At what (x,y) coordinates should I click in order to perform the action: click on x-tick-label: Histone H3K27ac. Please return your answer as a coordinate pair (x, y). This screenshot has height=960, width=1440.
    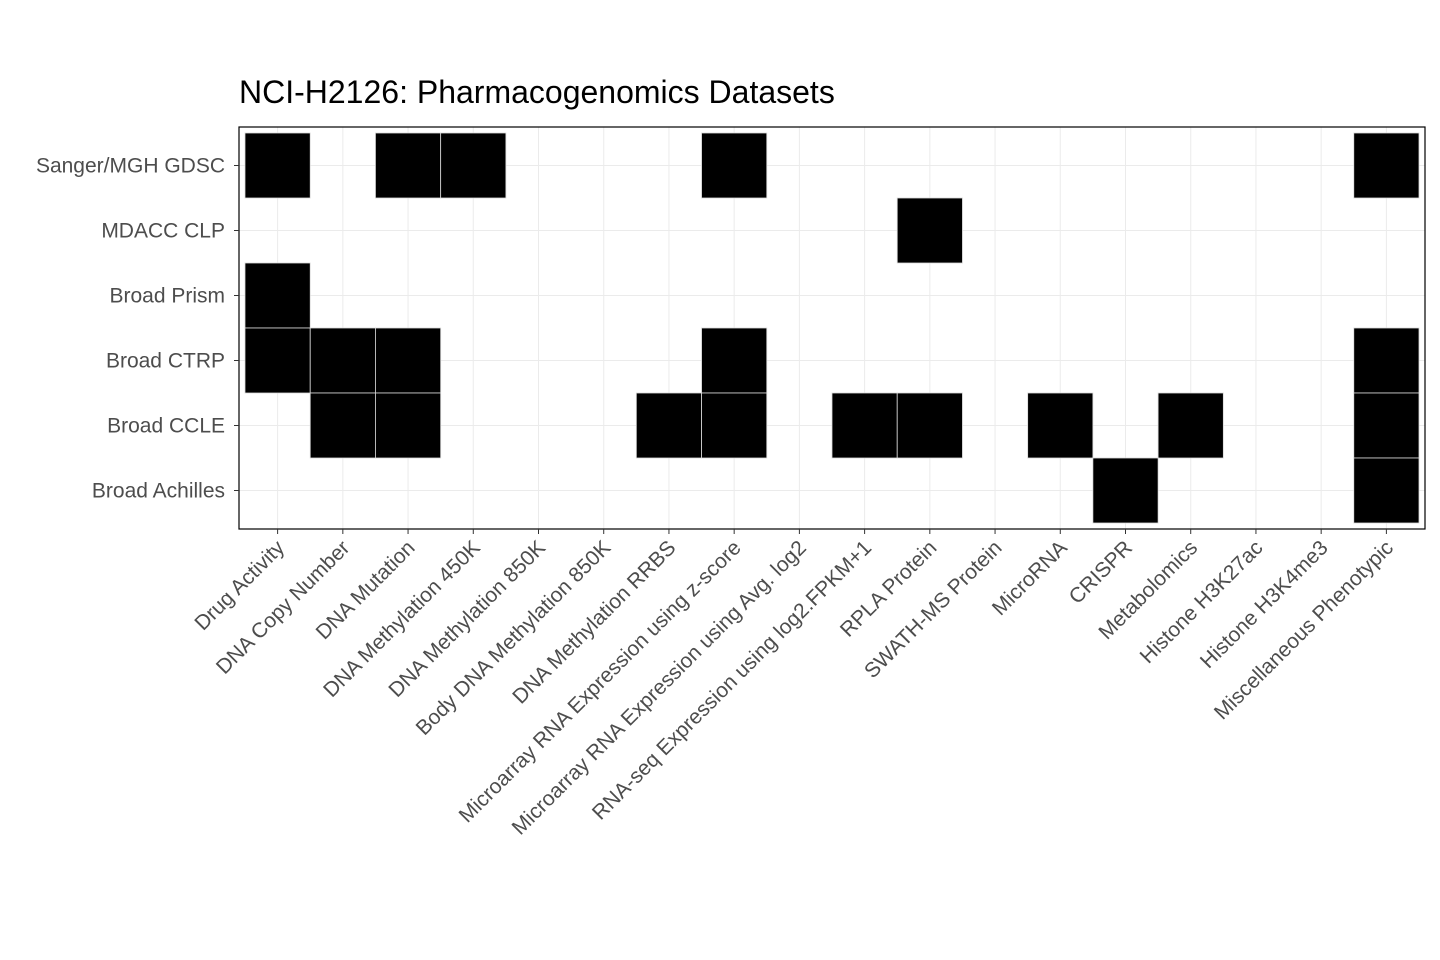
    Looking at the image, I should click on (1202, 602).